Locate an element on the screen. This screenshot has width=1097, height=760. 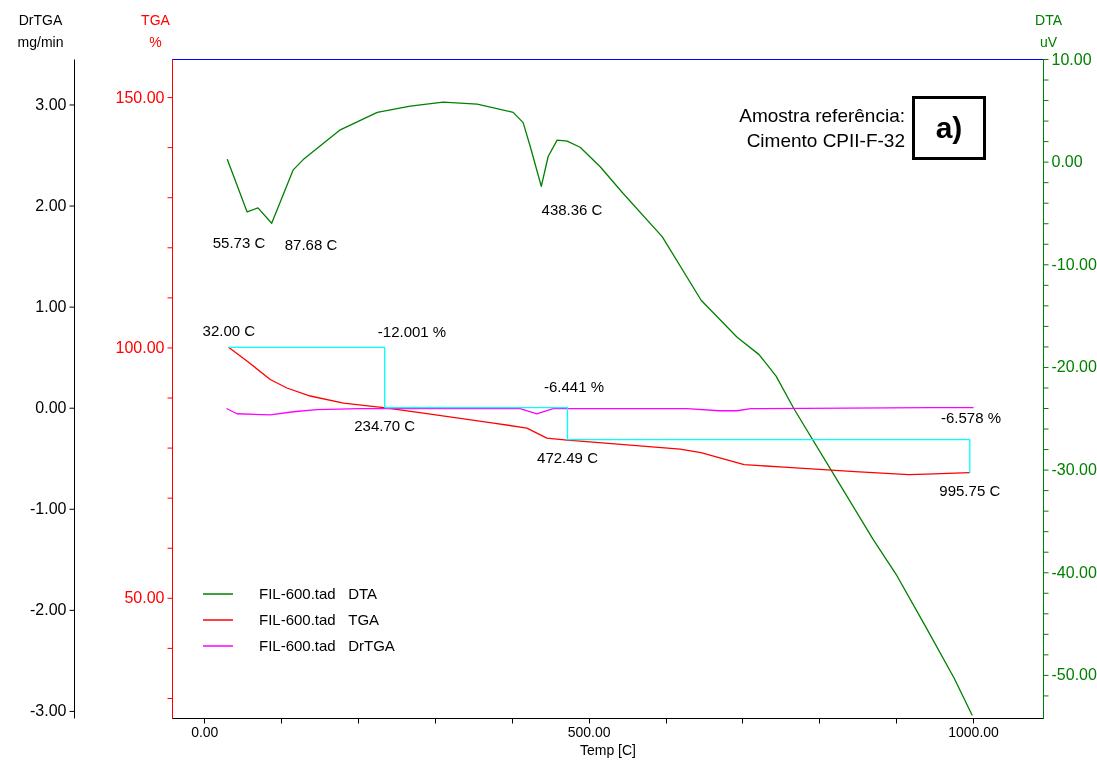
y-axis-title: TGA % is located at coordinates (156, 30).